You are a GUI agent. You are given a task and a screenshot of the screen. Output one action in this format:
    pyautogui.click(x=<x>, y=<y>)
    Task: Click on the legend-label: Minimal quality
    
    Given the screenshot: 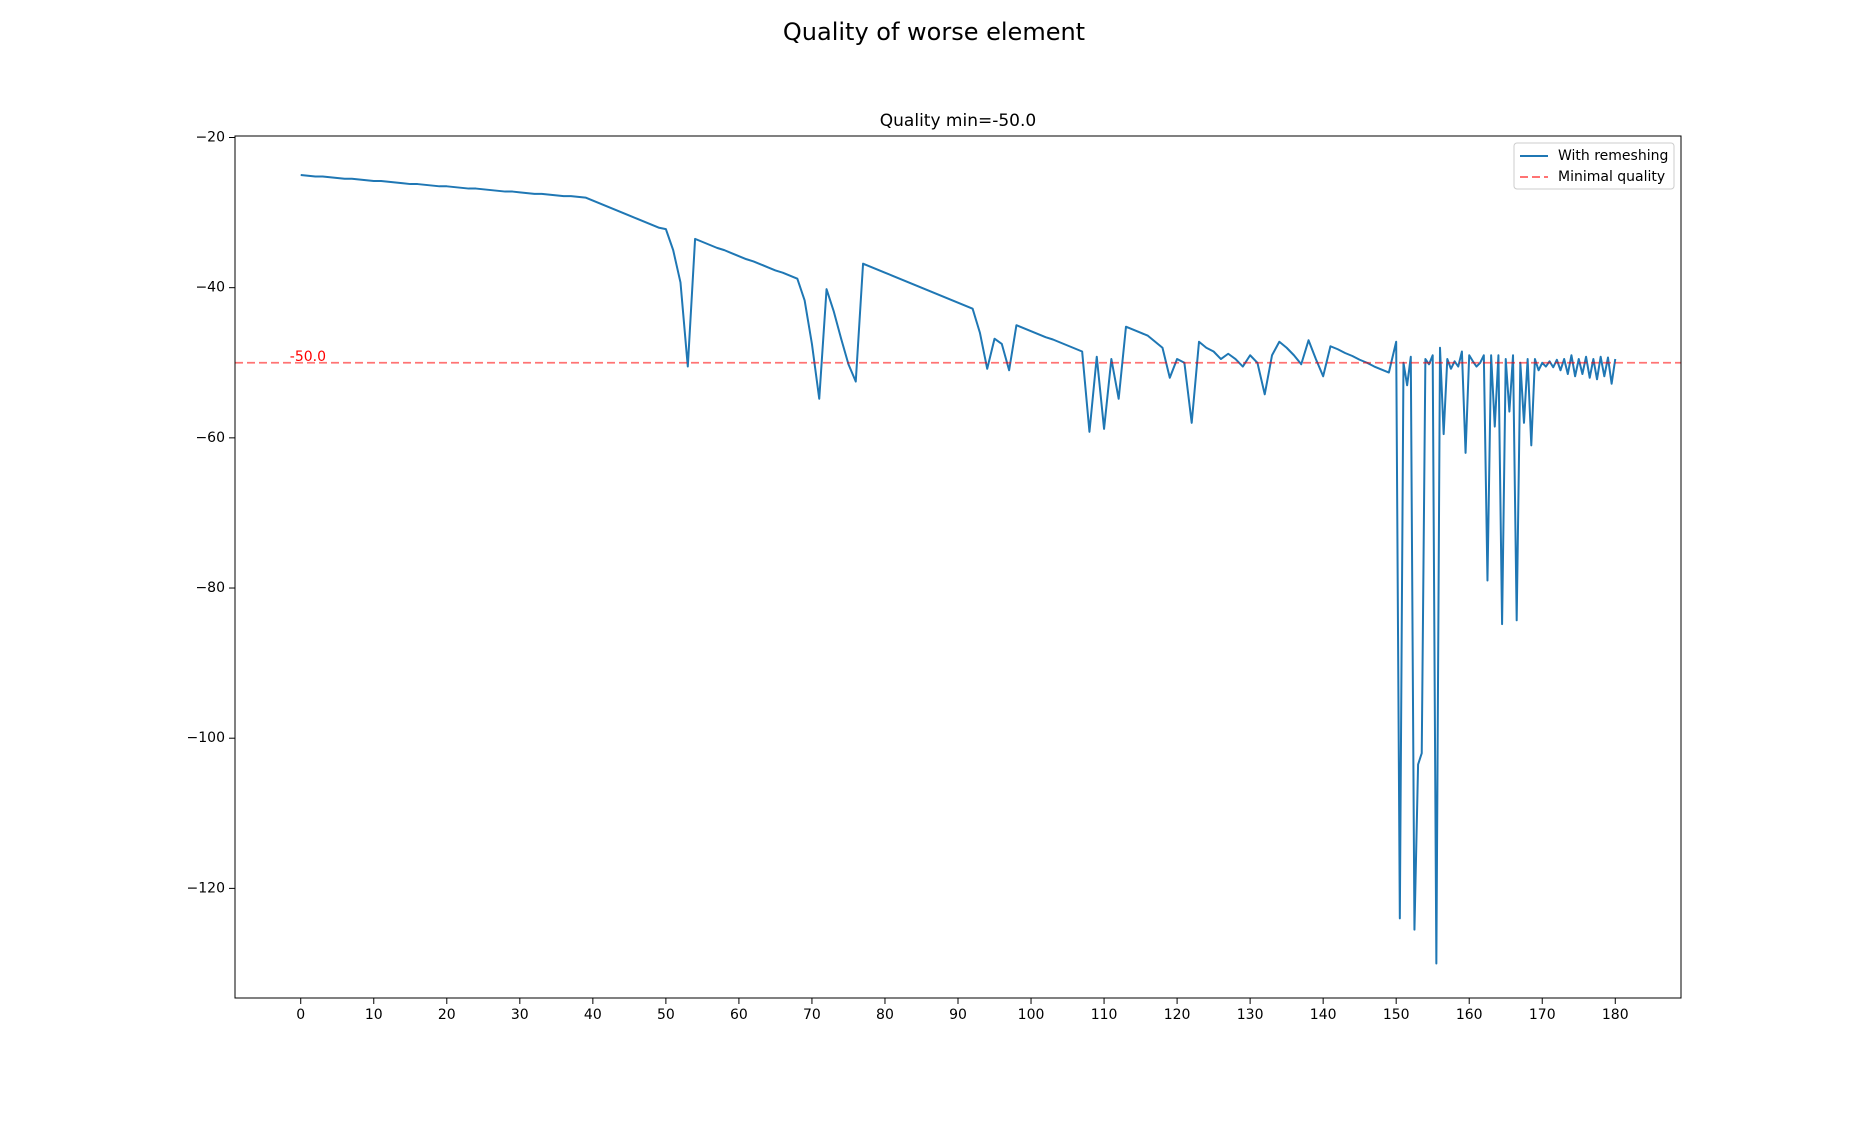 What is the action you would take?
    pyautogui.click(x=1611, y=177)
    